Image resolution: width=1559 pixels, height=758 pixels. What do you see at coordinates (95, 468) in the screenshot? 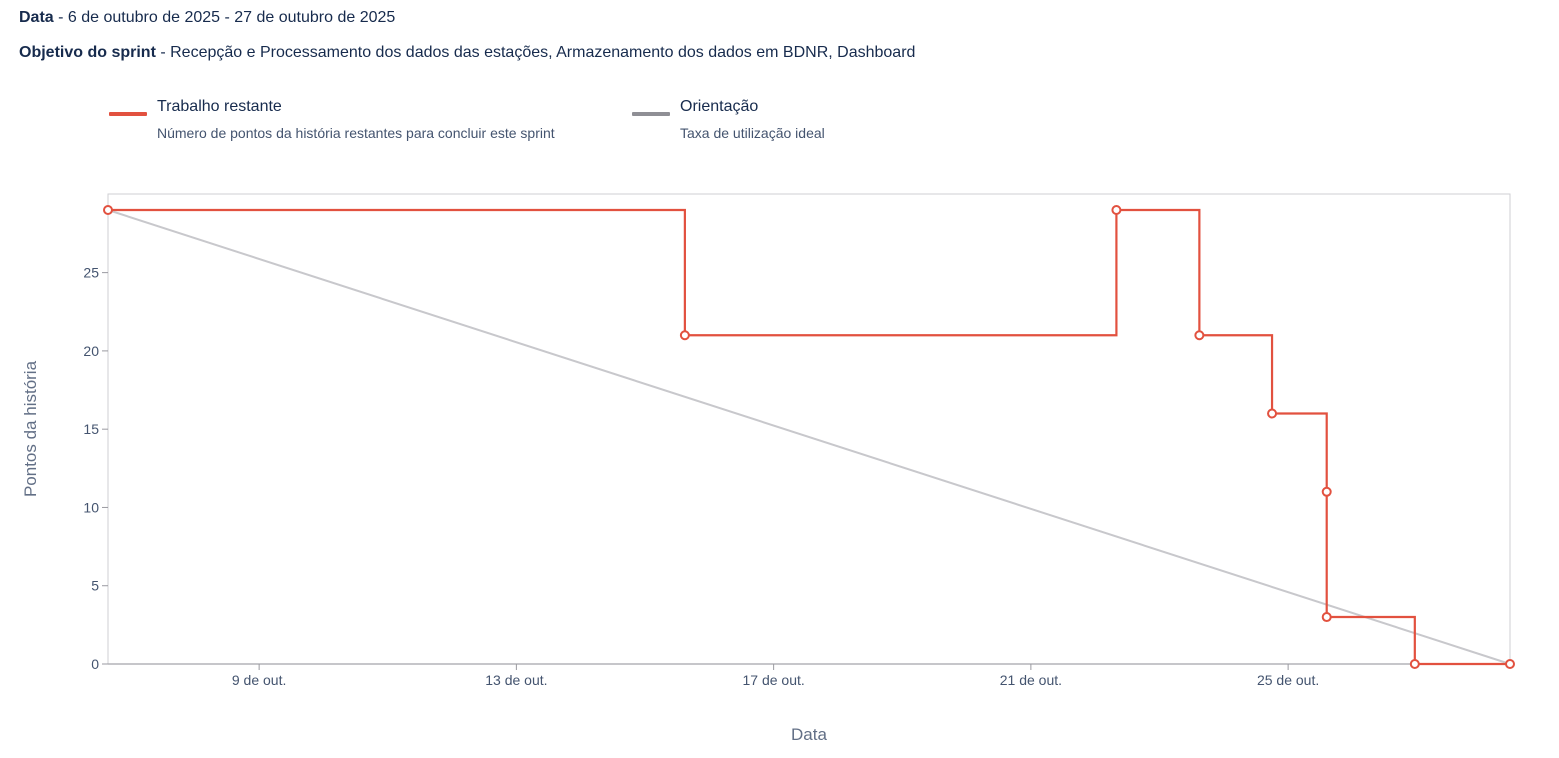
I see `y-axis-ticks: 0 5 10 15 20 25` at bounding box center [95, 468].